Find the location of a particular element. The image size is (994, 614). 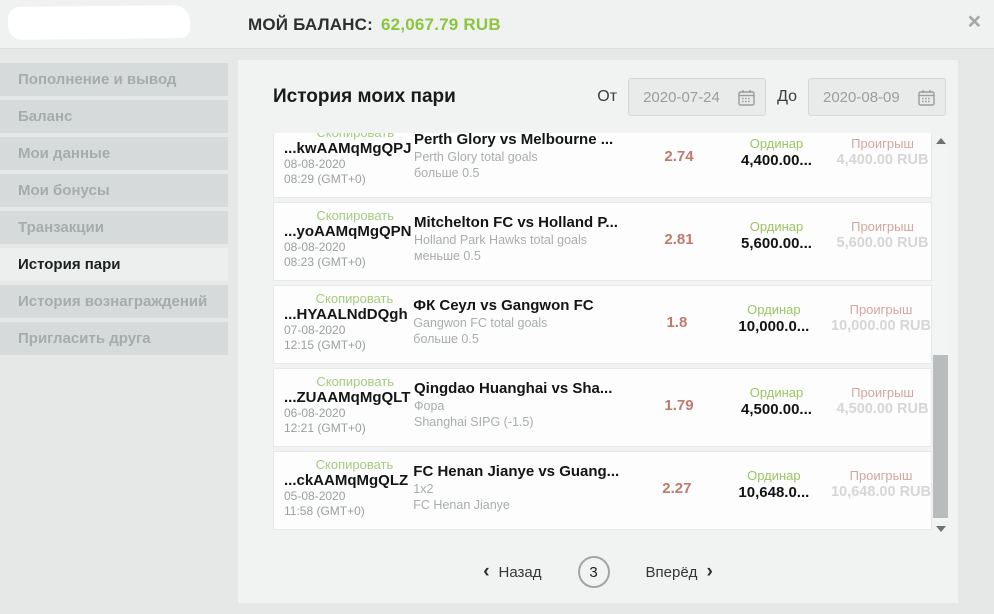

bet-id: ...ckAAMqMgQLZ is located at coordinates (346, 480).